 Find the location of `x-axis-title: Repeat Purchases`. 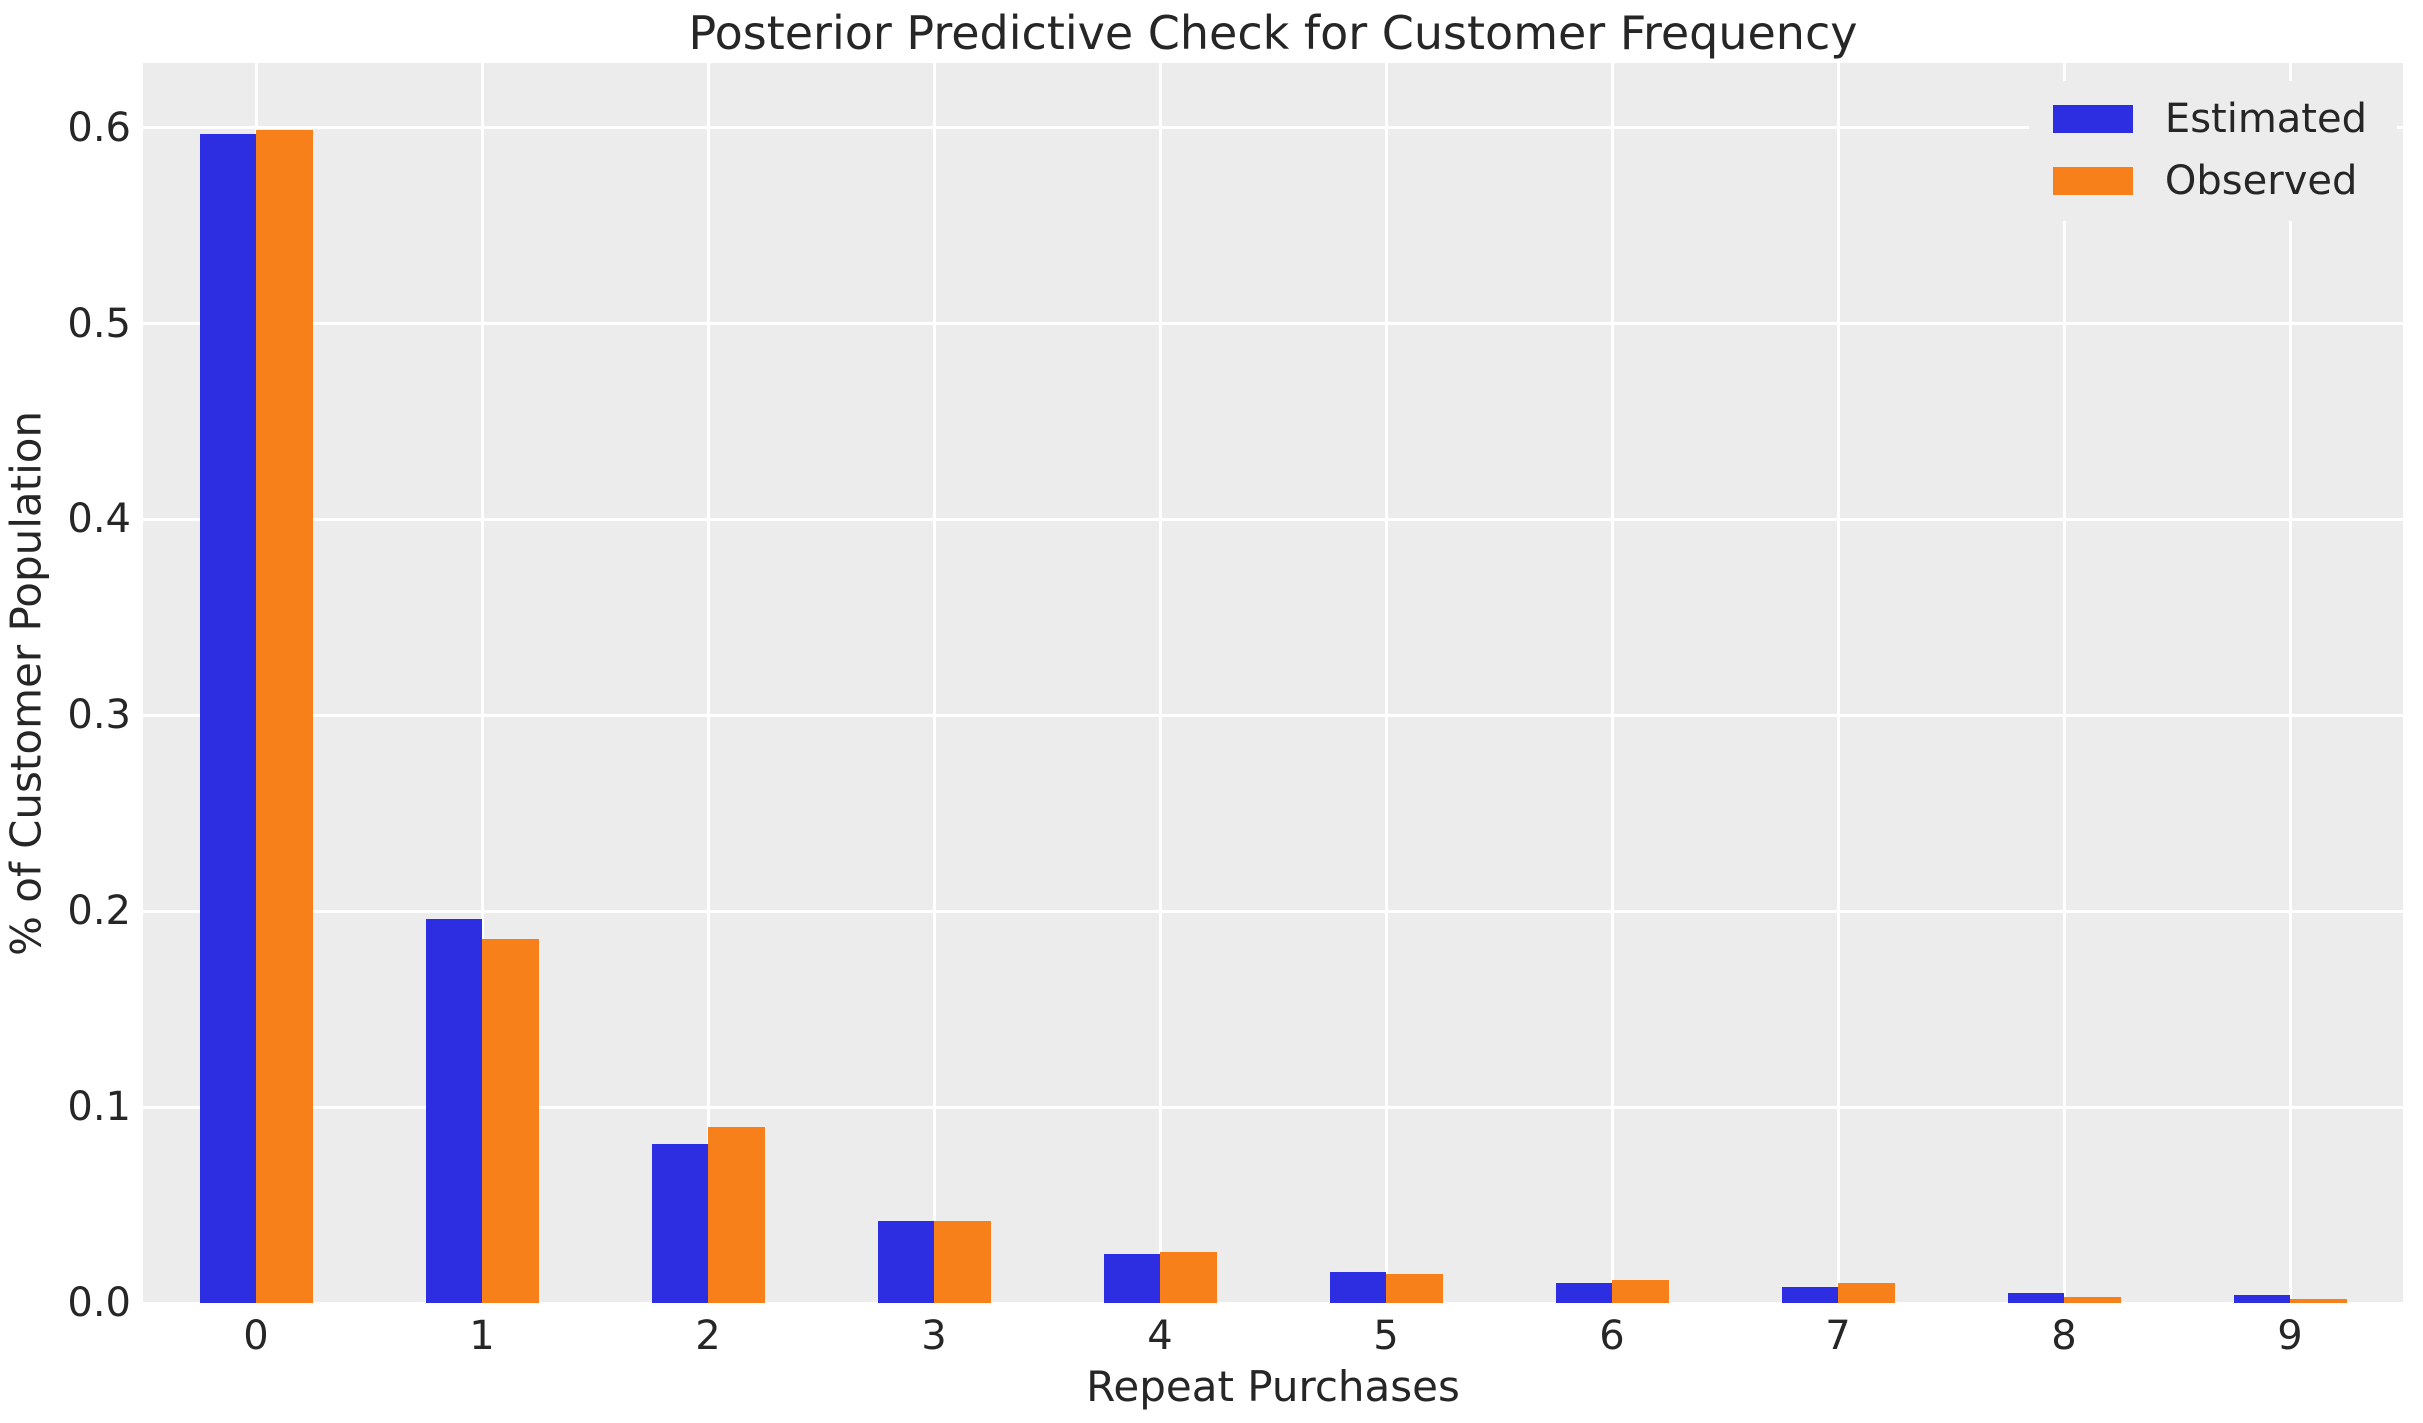

x-axis-title: Repeat Purchases is located at coordinates (1273, 1386).